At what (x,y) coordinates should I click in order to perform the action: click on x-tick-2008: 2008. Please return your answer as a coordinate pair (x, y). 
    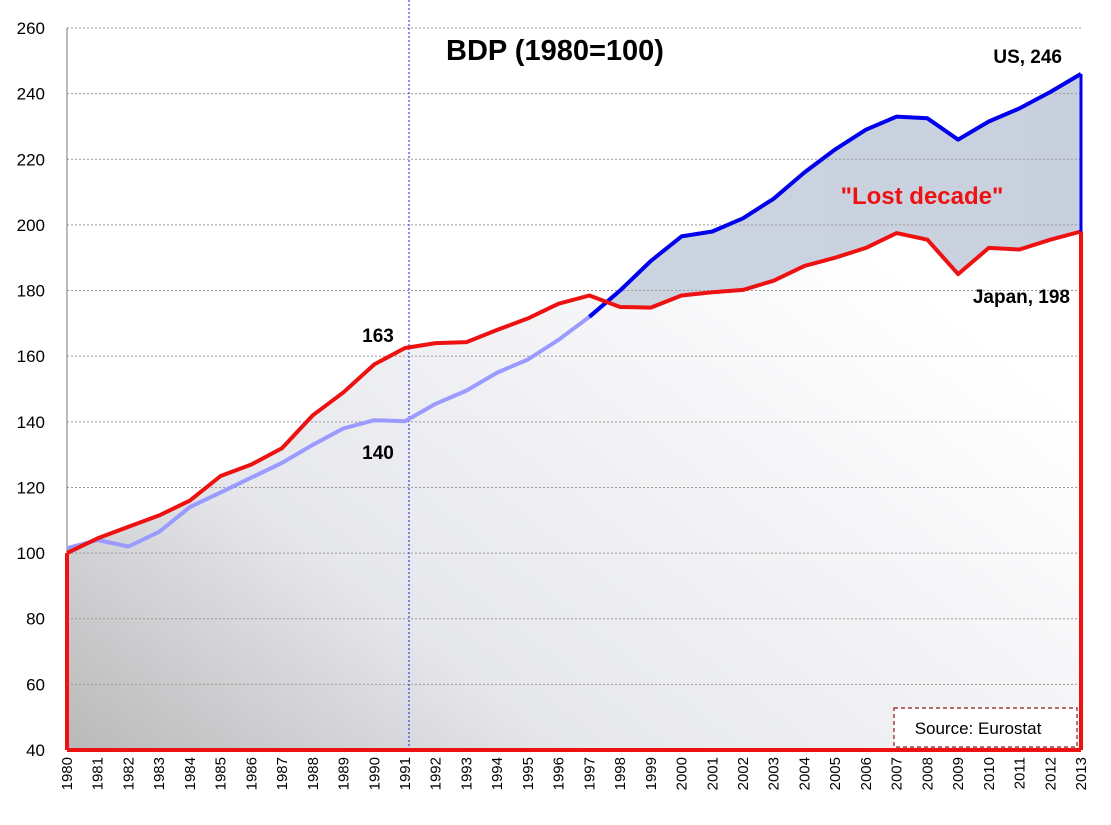
    Looking at the image, I should click on (927, 773).